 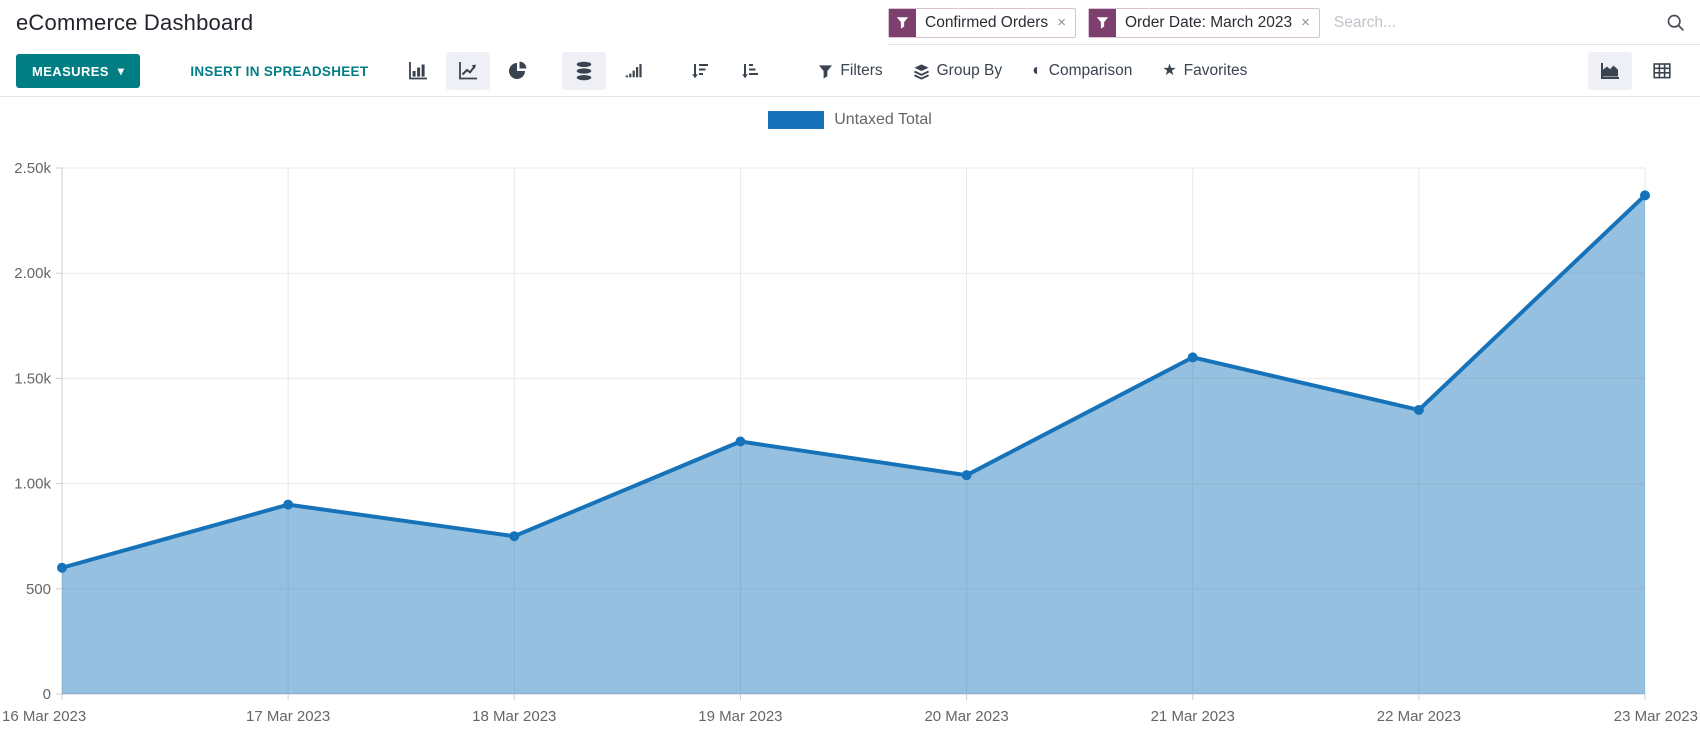 I want to click on y-axis-label: 2.00k, so click(x=32, y=273).